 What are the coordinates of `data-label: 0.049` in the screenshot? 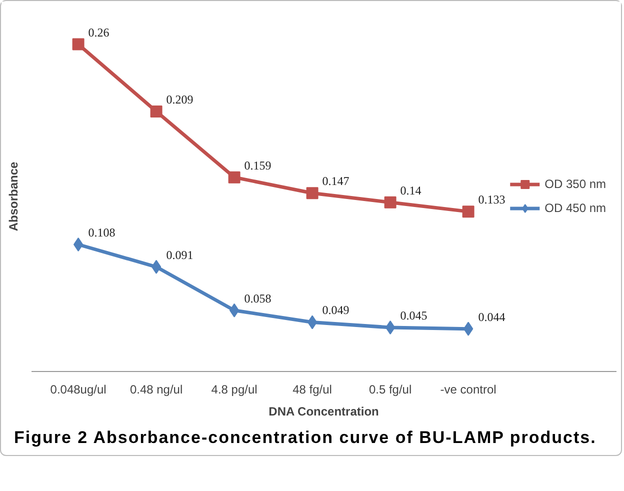 It's located at (336, 310).